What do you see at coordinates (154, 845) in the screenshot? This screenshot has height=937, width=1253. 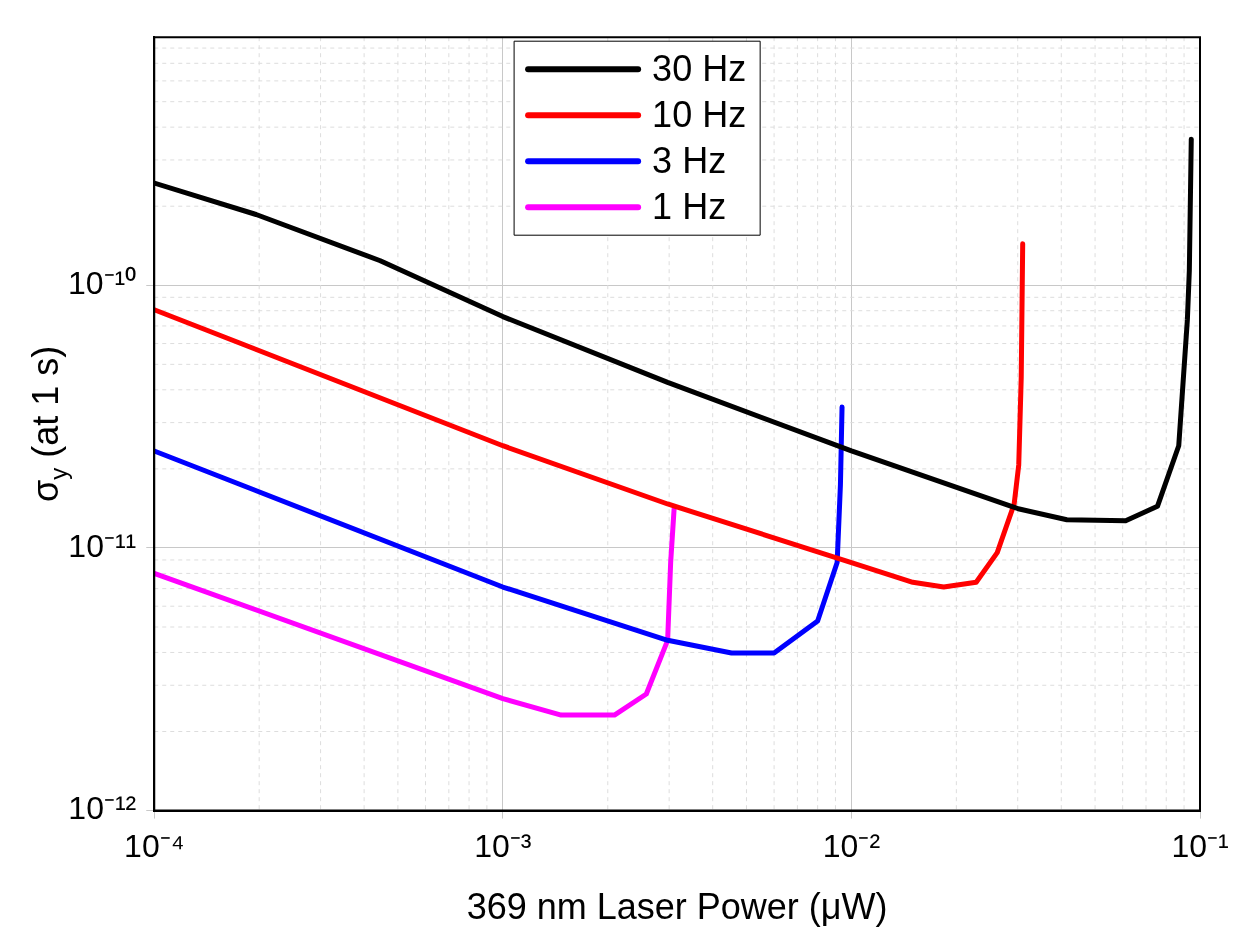 I see `x-tick-label: 10⁻⁴` at bounding box center [154, 845].